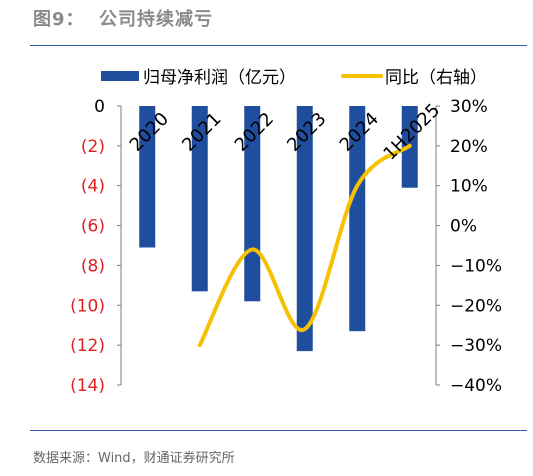 Image resolution: width=533 pixels, height=476 pixels. Describe the element at coordinates (476, 306) in the screenshot. I see `right-tick-label: −20%` at that location.